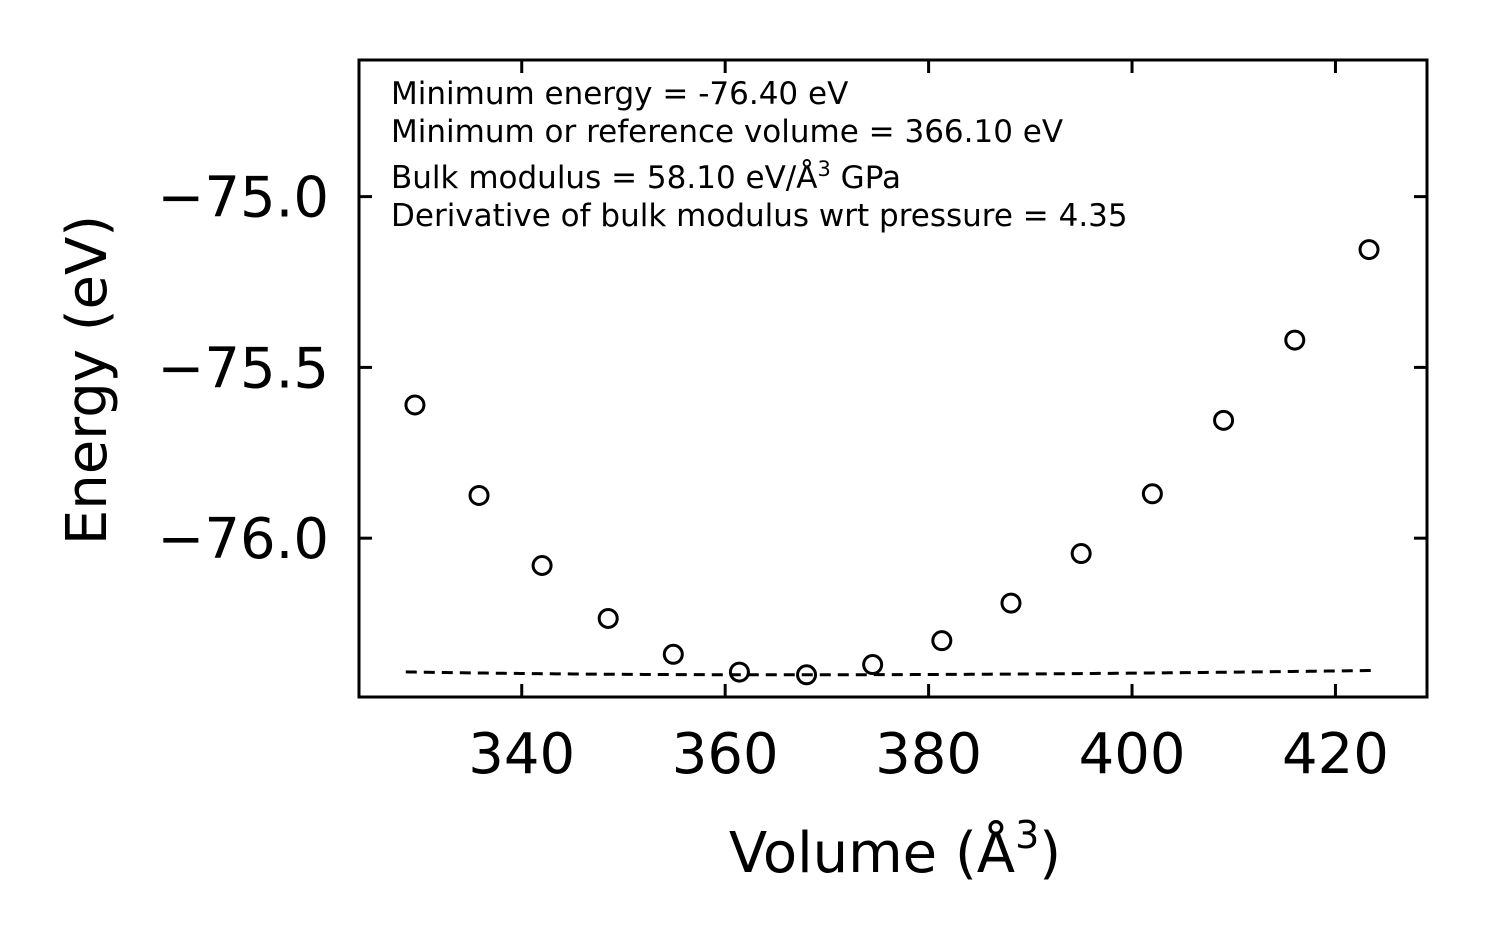 The image size is (1488, 943). What do you see at coordinates (1050, 853) in the screenshot?
I see `x-axis-label-close: )` at bounding box center [1050, 853].